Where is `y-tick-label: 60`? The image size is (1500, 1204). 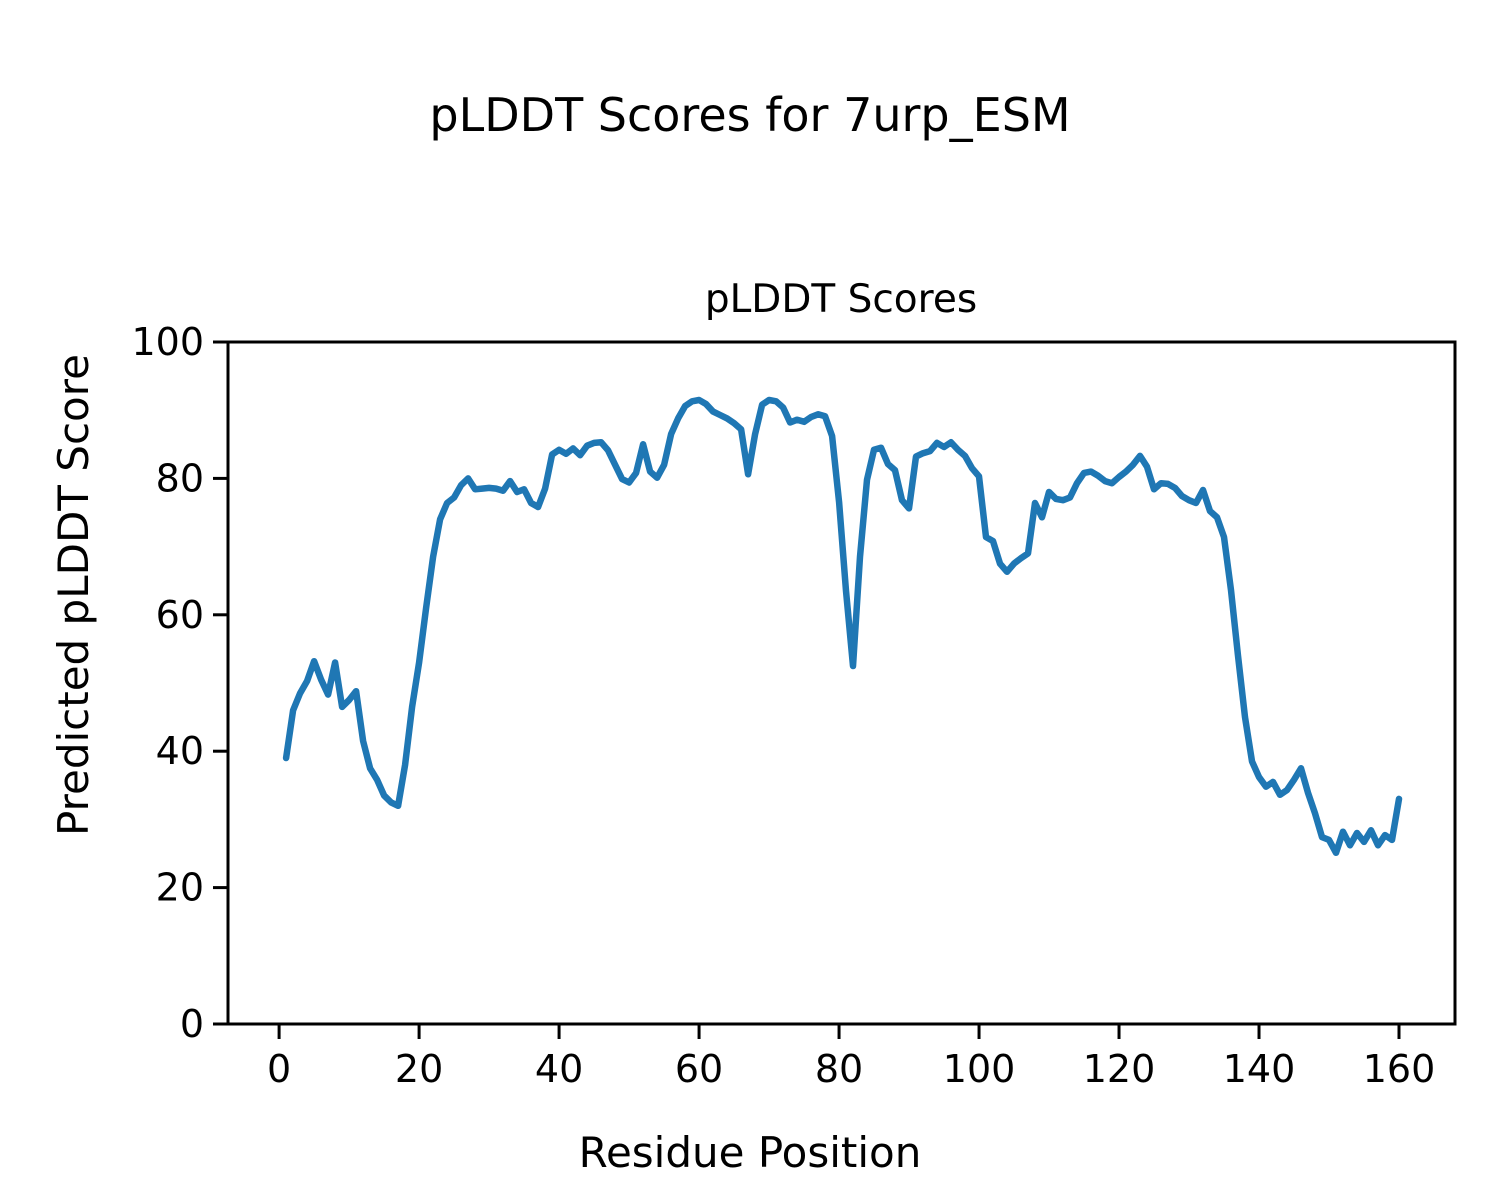 y-tick-label: 60 is located at coordinates (180, 615).